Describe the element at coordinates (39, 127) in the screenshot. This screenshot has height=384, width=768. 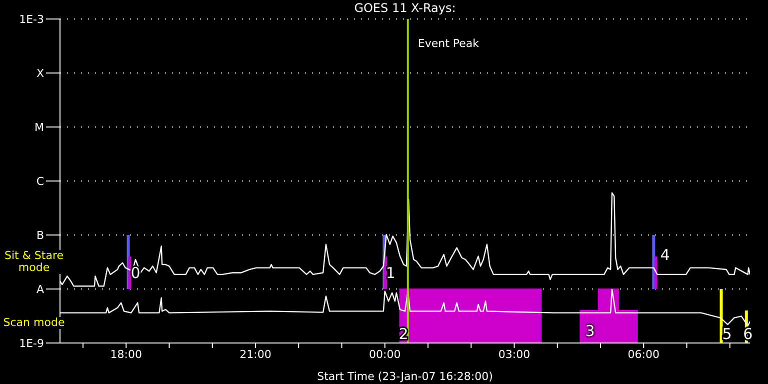
I see `y-tick-label: M` at that location.